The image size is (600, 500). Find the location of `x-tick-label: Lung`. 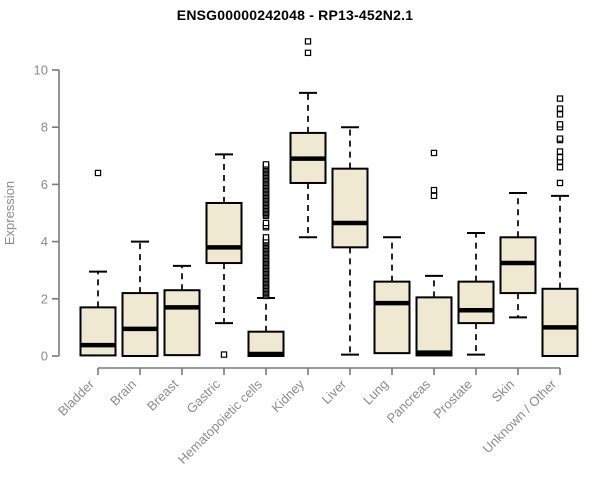

x-tick-label: Lung is located at coordinates (375, 392).